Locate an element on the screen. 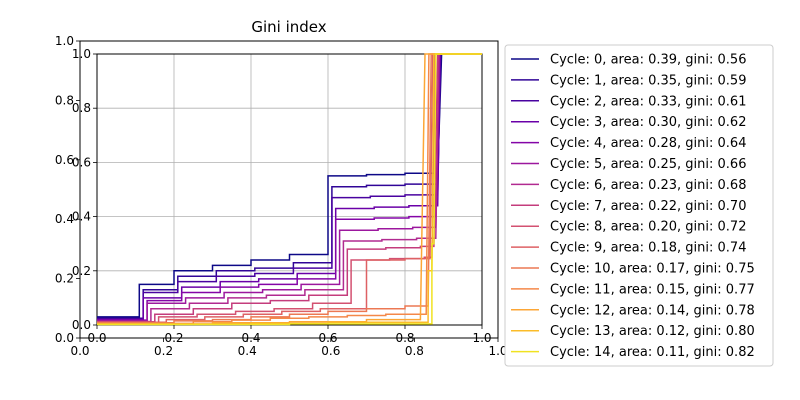 The image size is (800, 400). outer-y-tick-label: 0.6 is located at coordinates (64, 160).